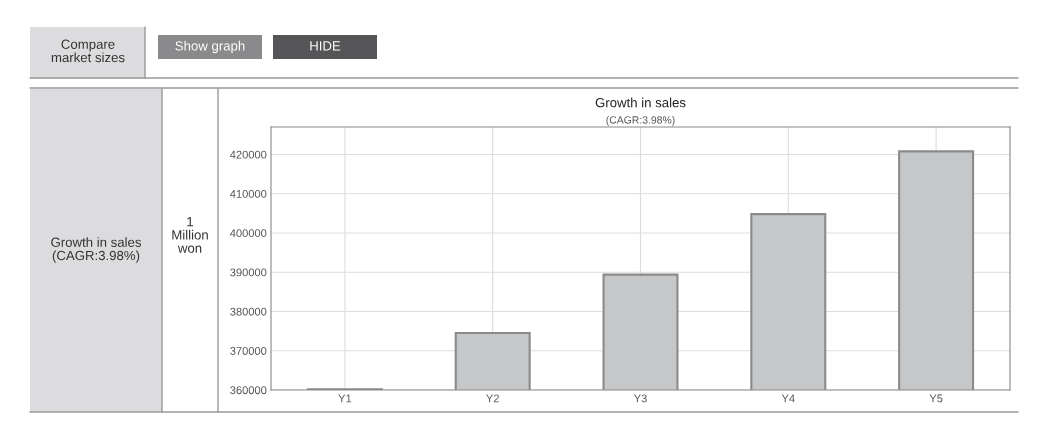 The width and height of the screenshot is (1040, 440). Describe the element at coordinates (936, 398) in the screenshot. I see `x-tick-label: Y5` at that location.